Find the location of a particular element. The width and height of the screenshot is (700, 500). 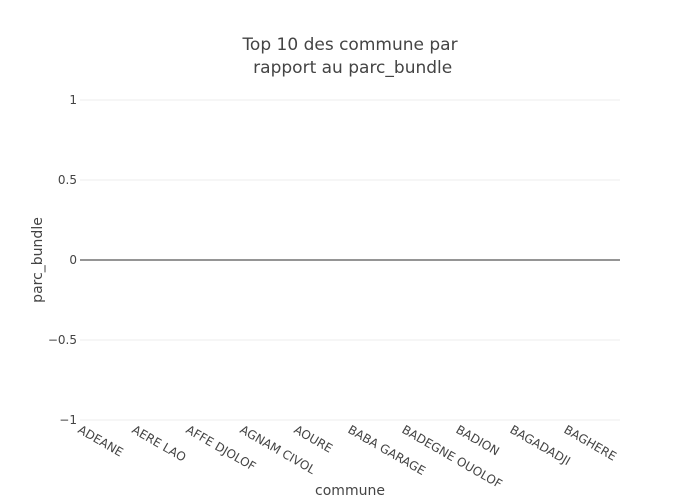

x-tick-label: AOURE is located at coordinates (314, 438).